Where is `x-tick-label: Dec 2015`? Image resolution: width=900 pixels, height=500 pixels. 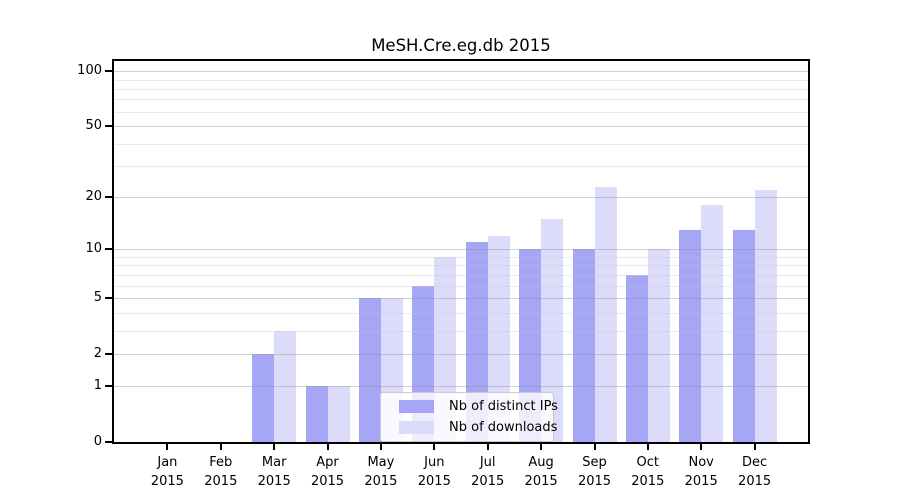 x-tick-label: Dec 2015 is located at coordinates (755, 472).